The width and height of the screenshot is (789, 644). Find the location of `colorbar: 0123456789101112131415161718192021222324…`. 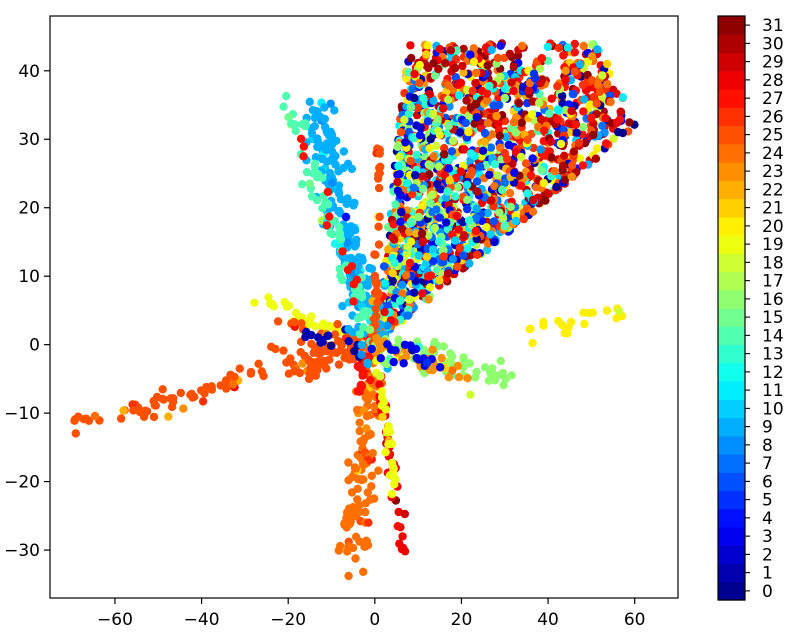

colorbar: 0123456789101112131415161718192021222324… is located at coordinates (750, 308).